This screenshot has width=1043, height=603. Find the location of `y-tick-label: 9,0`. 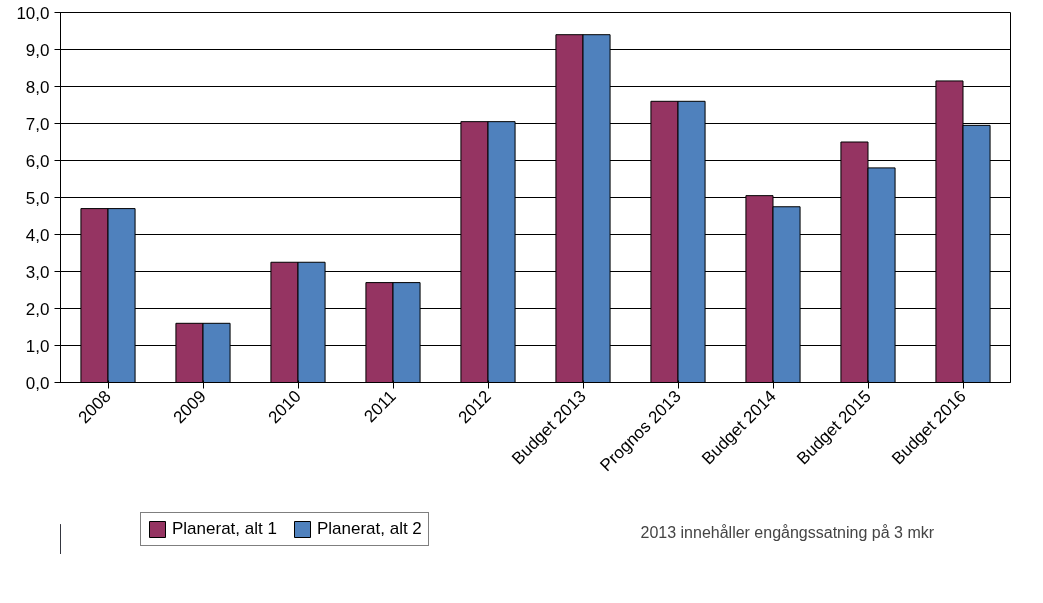

y-tick-label: 9,0 is located at coordinates (37, 50).